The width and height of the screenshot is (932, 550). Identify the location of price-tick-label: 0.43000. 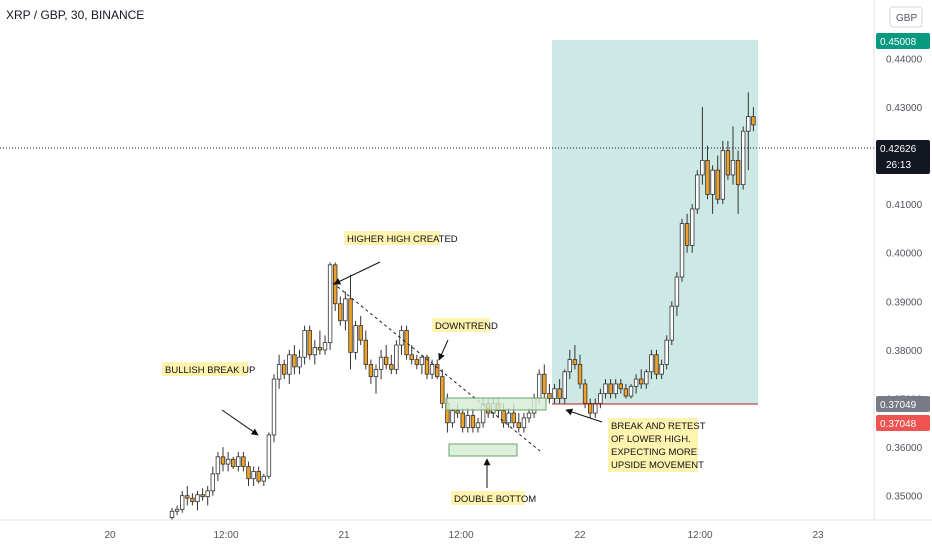
(904, 108).